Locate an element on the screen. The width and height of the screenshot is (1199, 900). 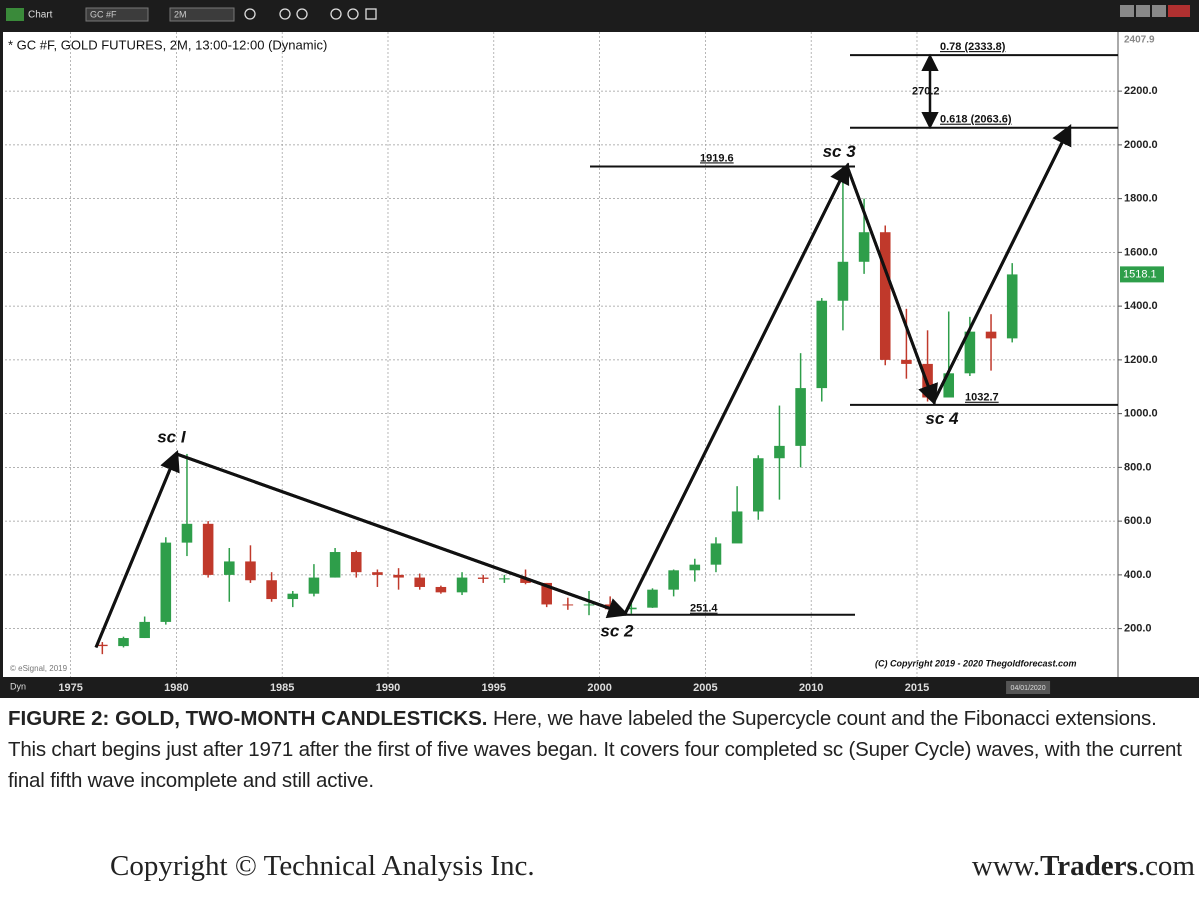
footer-copyright: Copyright © Technical Analysis Inc. is located at coordinates (322, 866).